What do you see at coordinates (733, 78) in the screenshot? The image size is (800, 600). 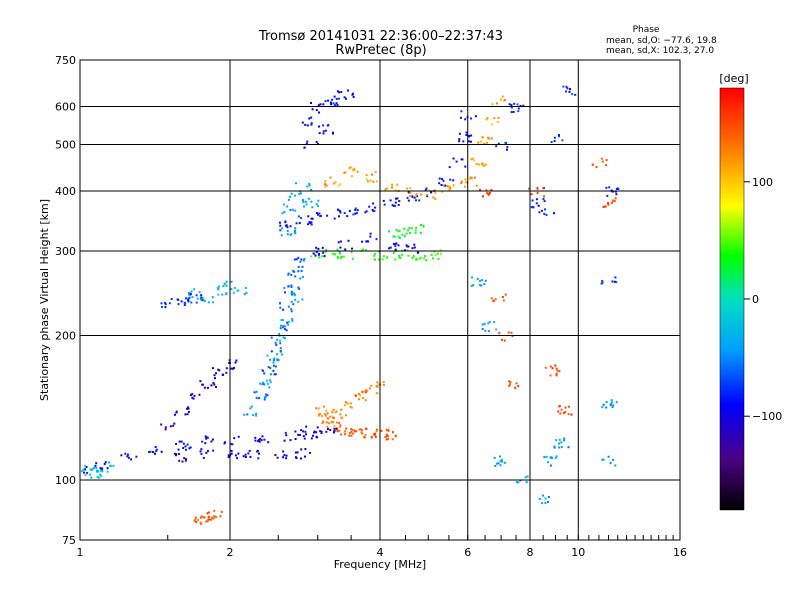 I see `colorbar-label: [deg]` at bounding box center [733, 78].